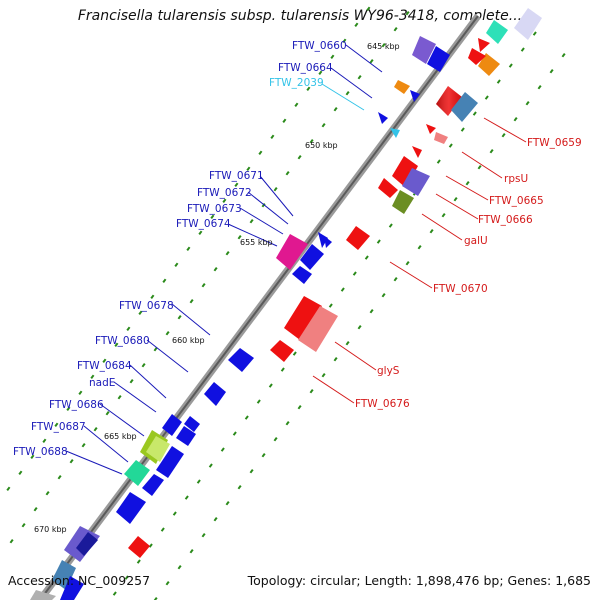 The width and height of the screenshot is (600, 600). Describe the element at coordinates (79, 580) in the screenshot. I see `accession-text: Accession: NC_009257` at that location.